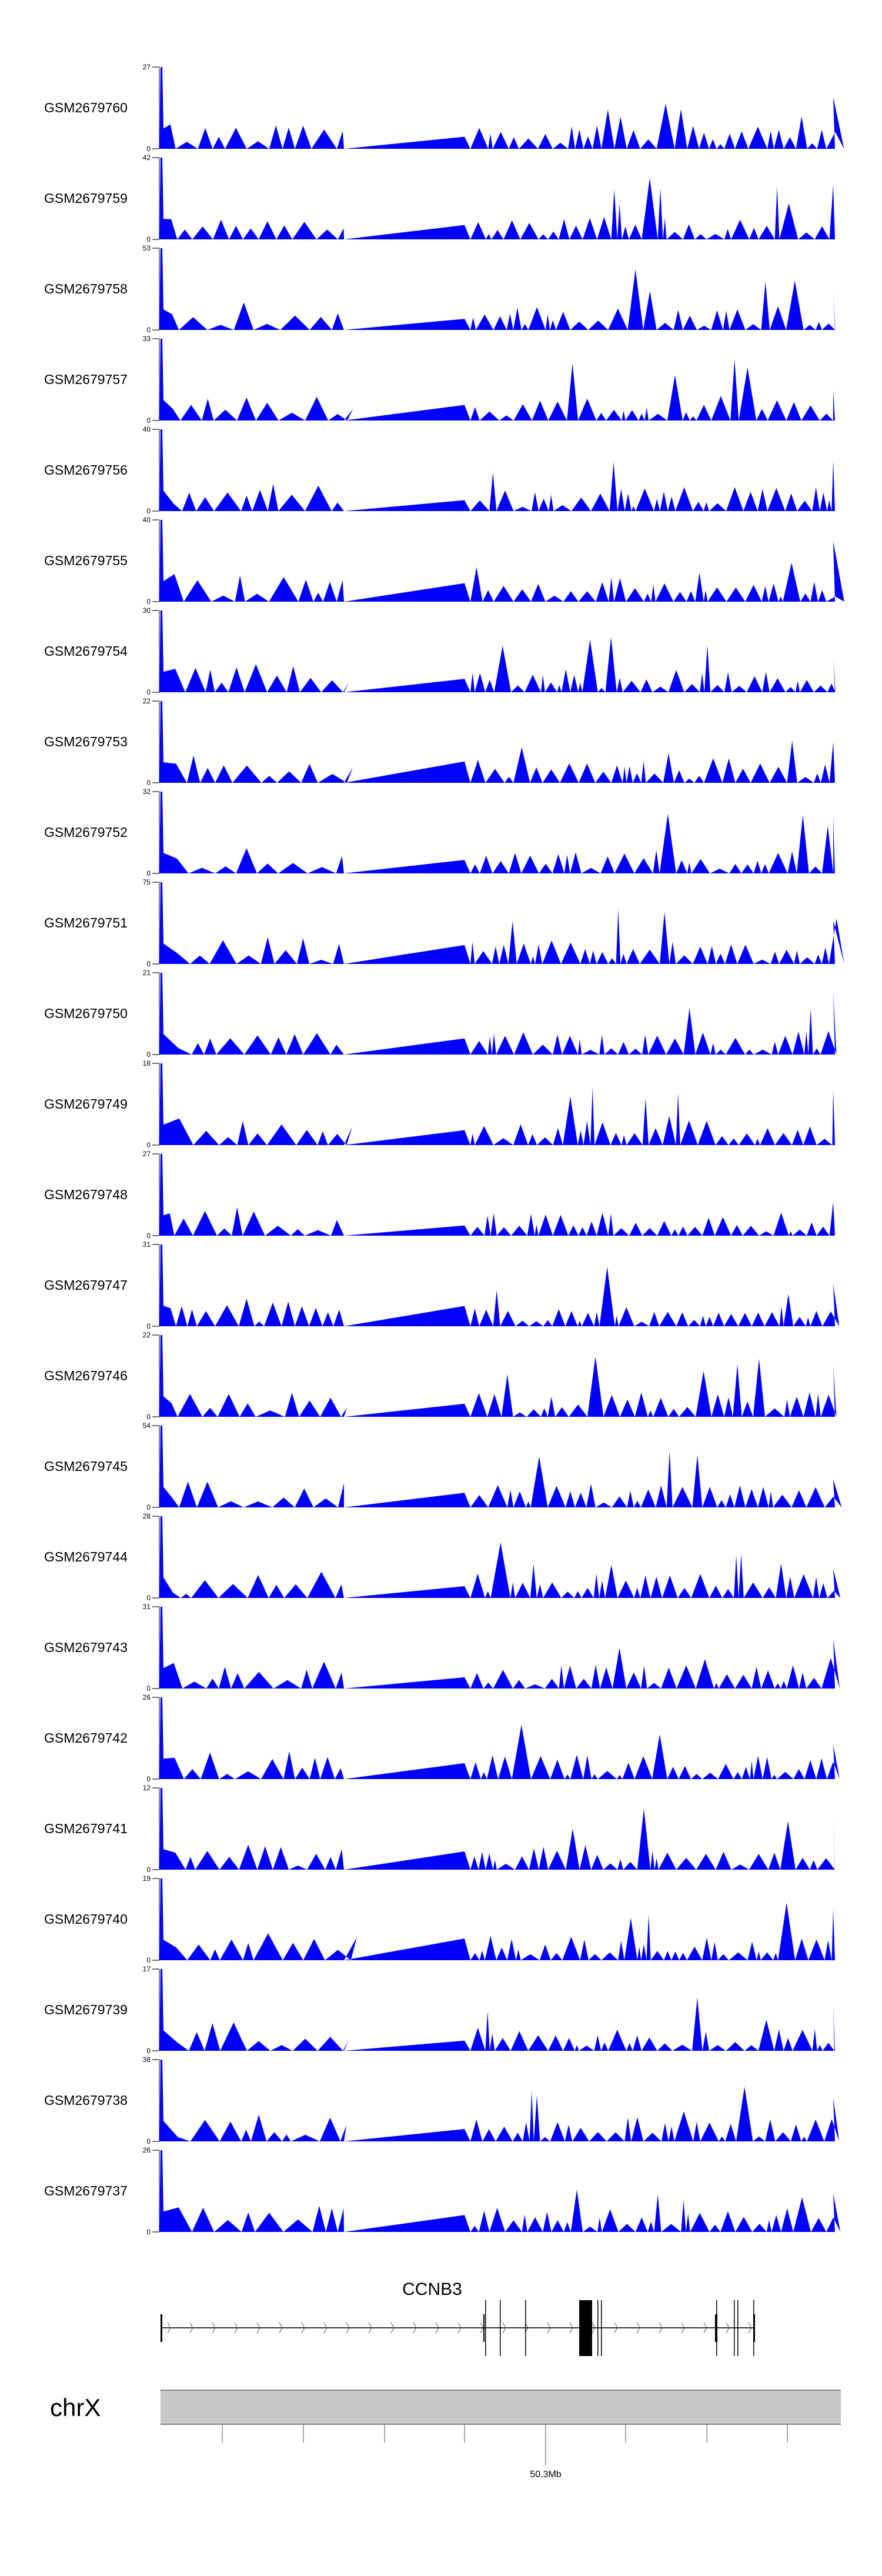 This screenshot has width=882, height=2576. What do you see at coordinates (147, 339) in the screenshot?
I see `y-max-label: 33` at bounding box center [147, 339].